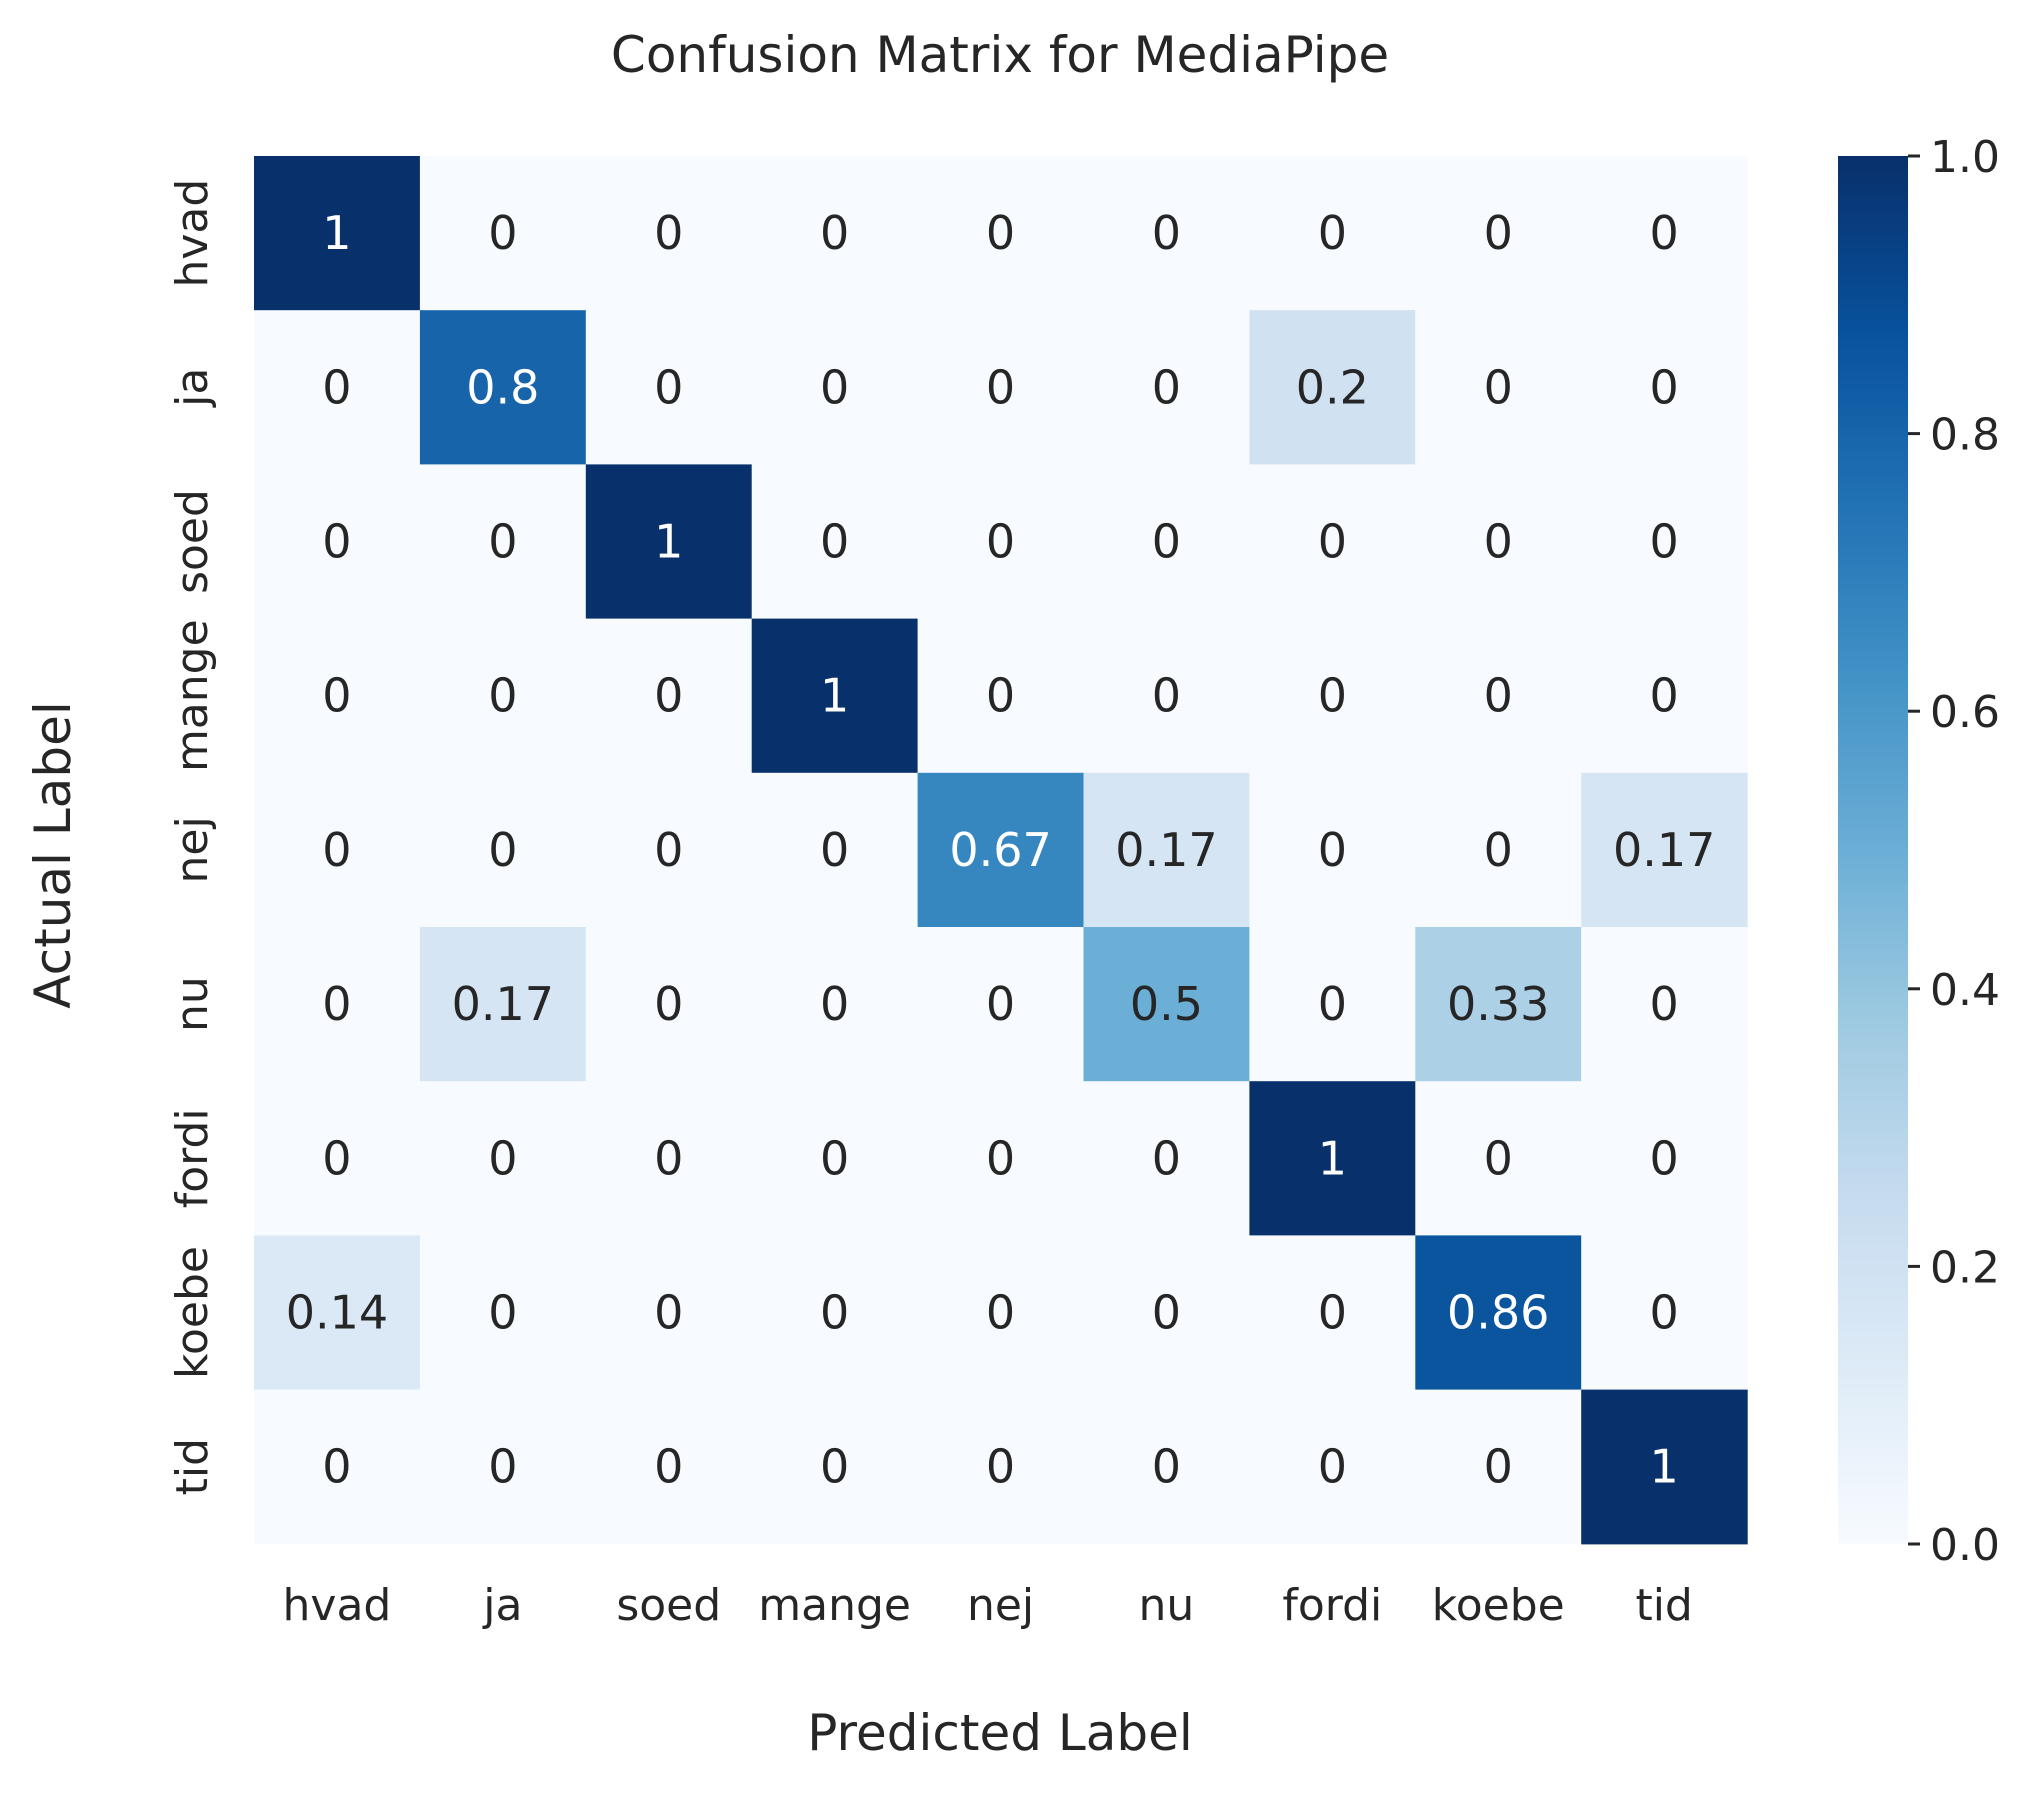 The width and height of the screenshot is (2043, 1795). I want to click on x-tick-label: nu, so click(1167, 1605).